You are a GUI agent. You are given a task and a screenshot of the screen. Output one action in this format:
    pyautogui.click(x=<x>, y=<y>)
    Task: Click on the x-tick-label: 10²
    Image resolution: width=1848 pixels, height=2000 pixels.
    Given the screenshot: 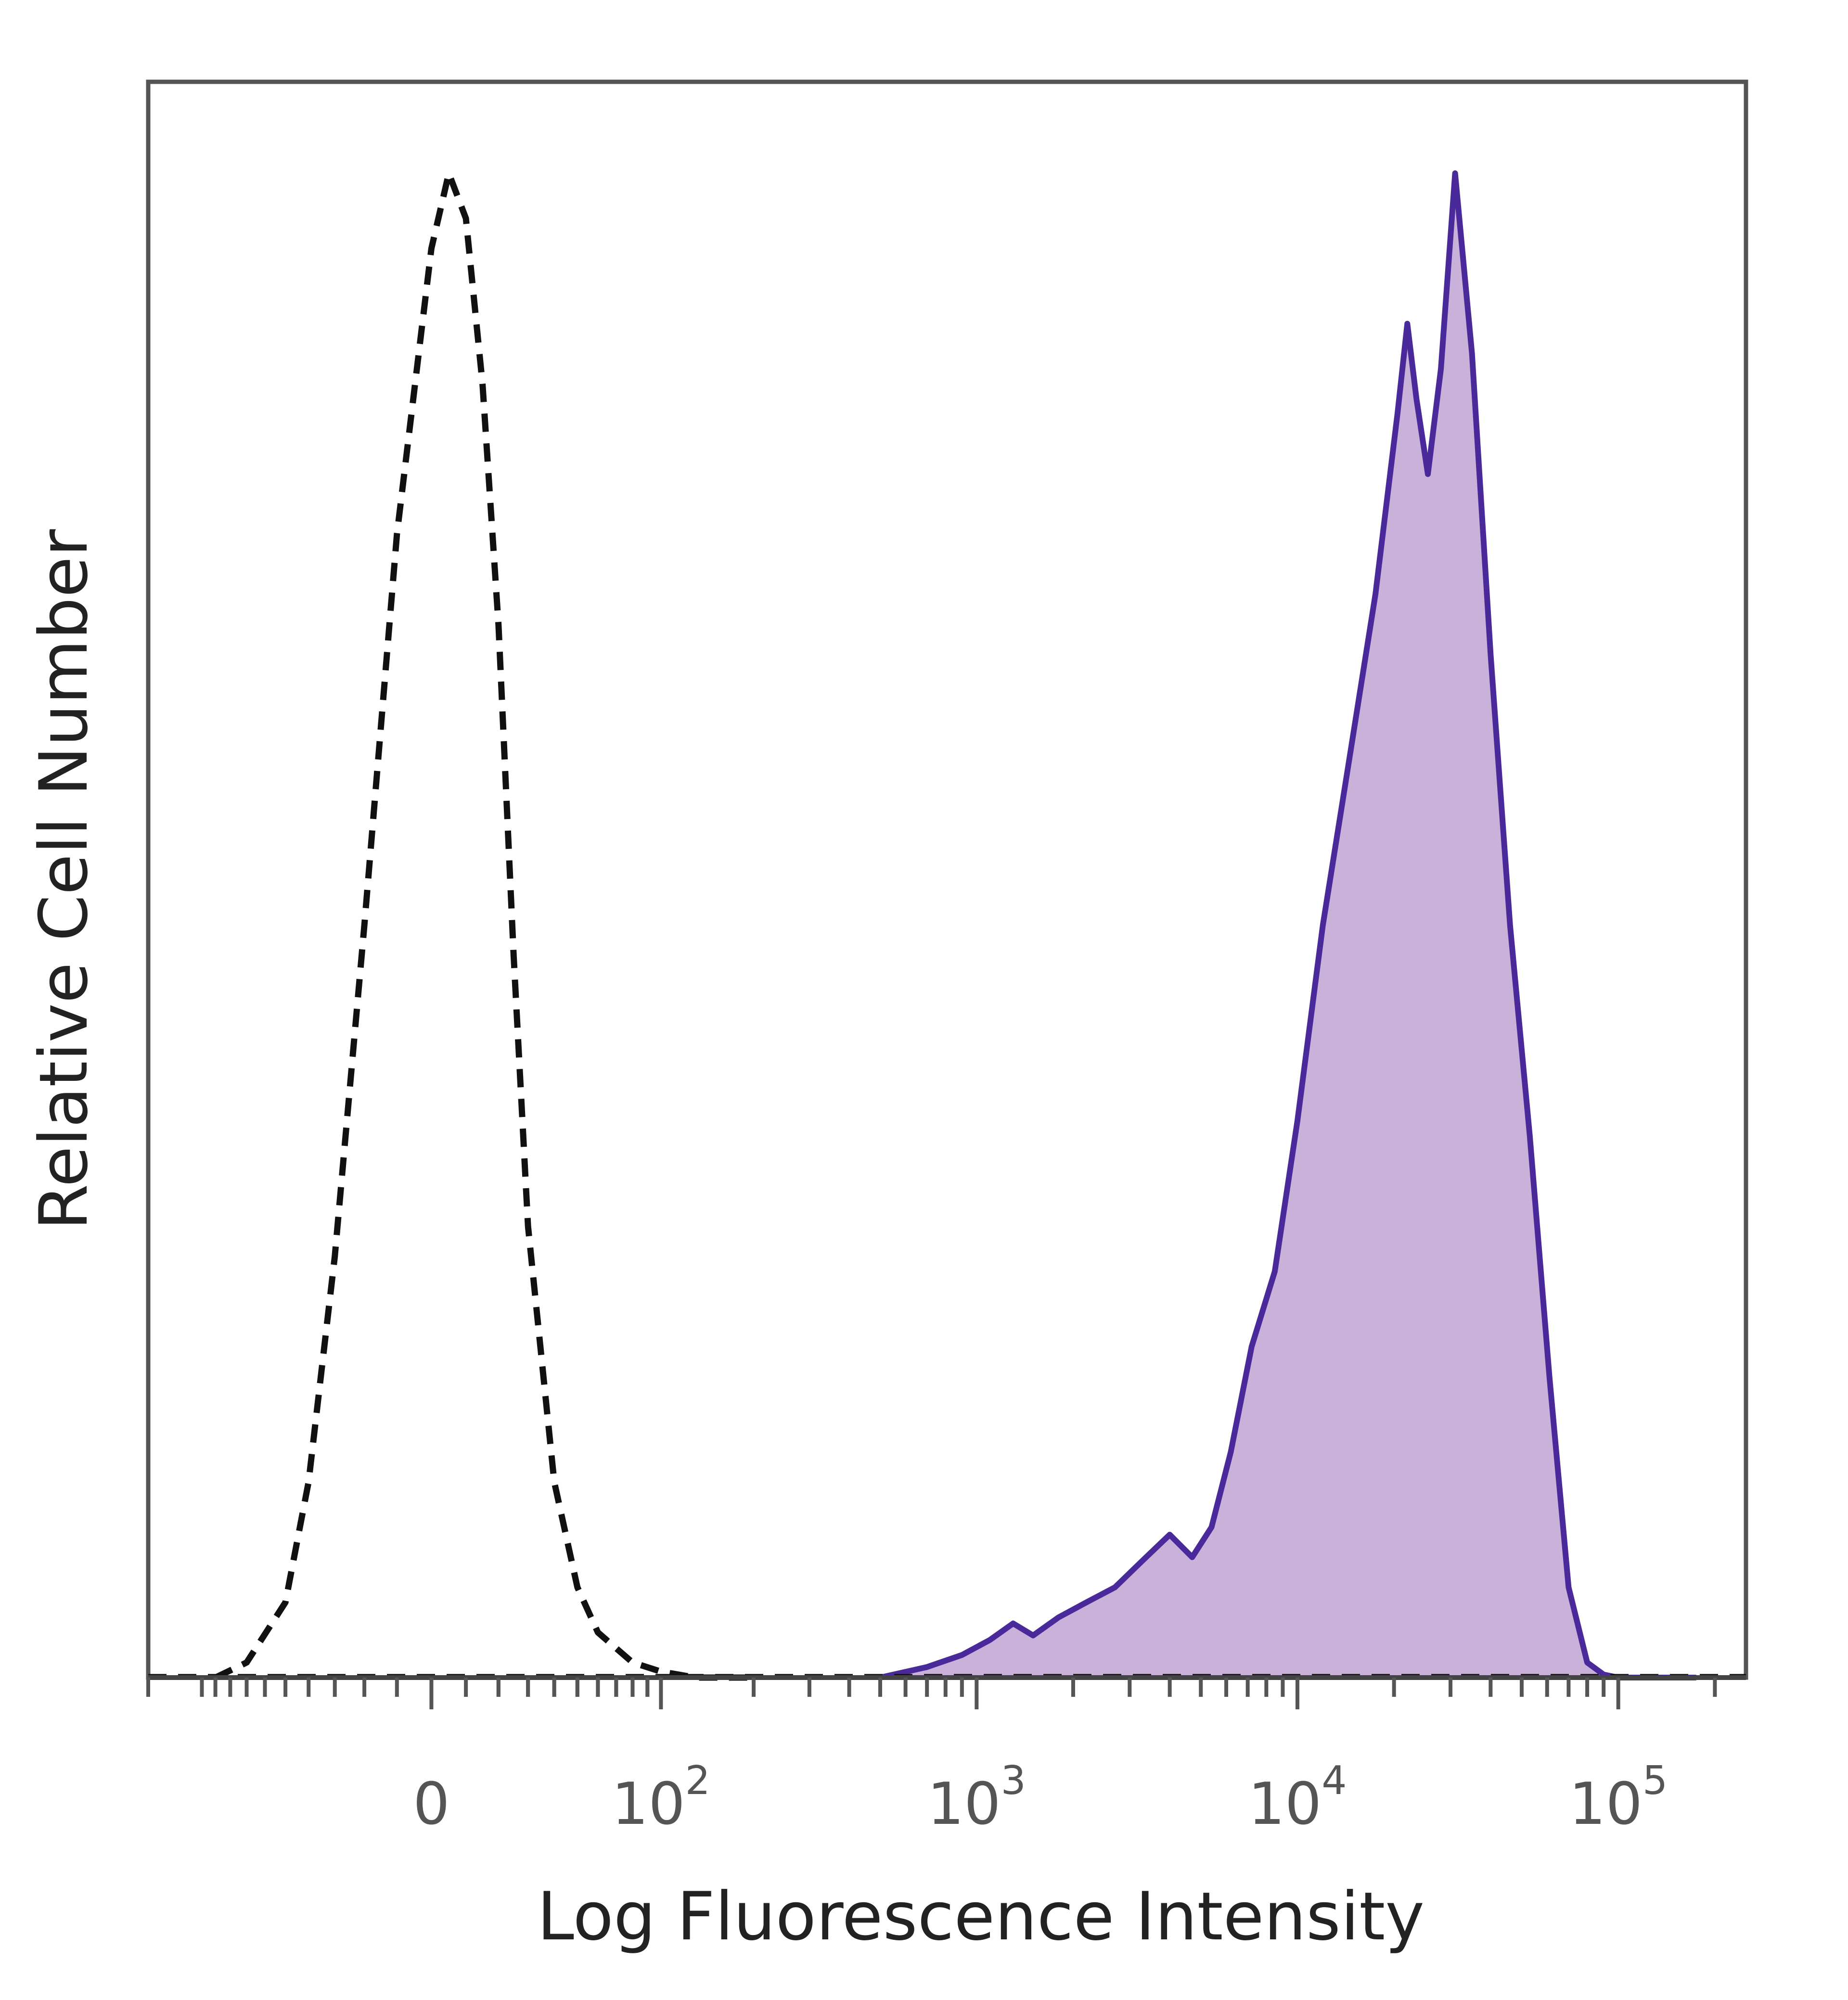 What is the action you would take?
    pyautogui.click(x=661, y=1798)
    